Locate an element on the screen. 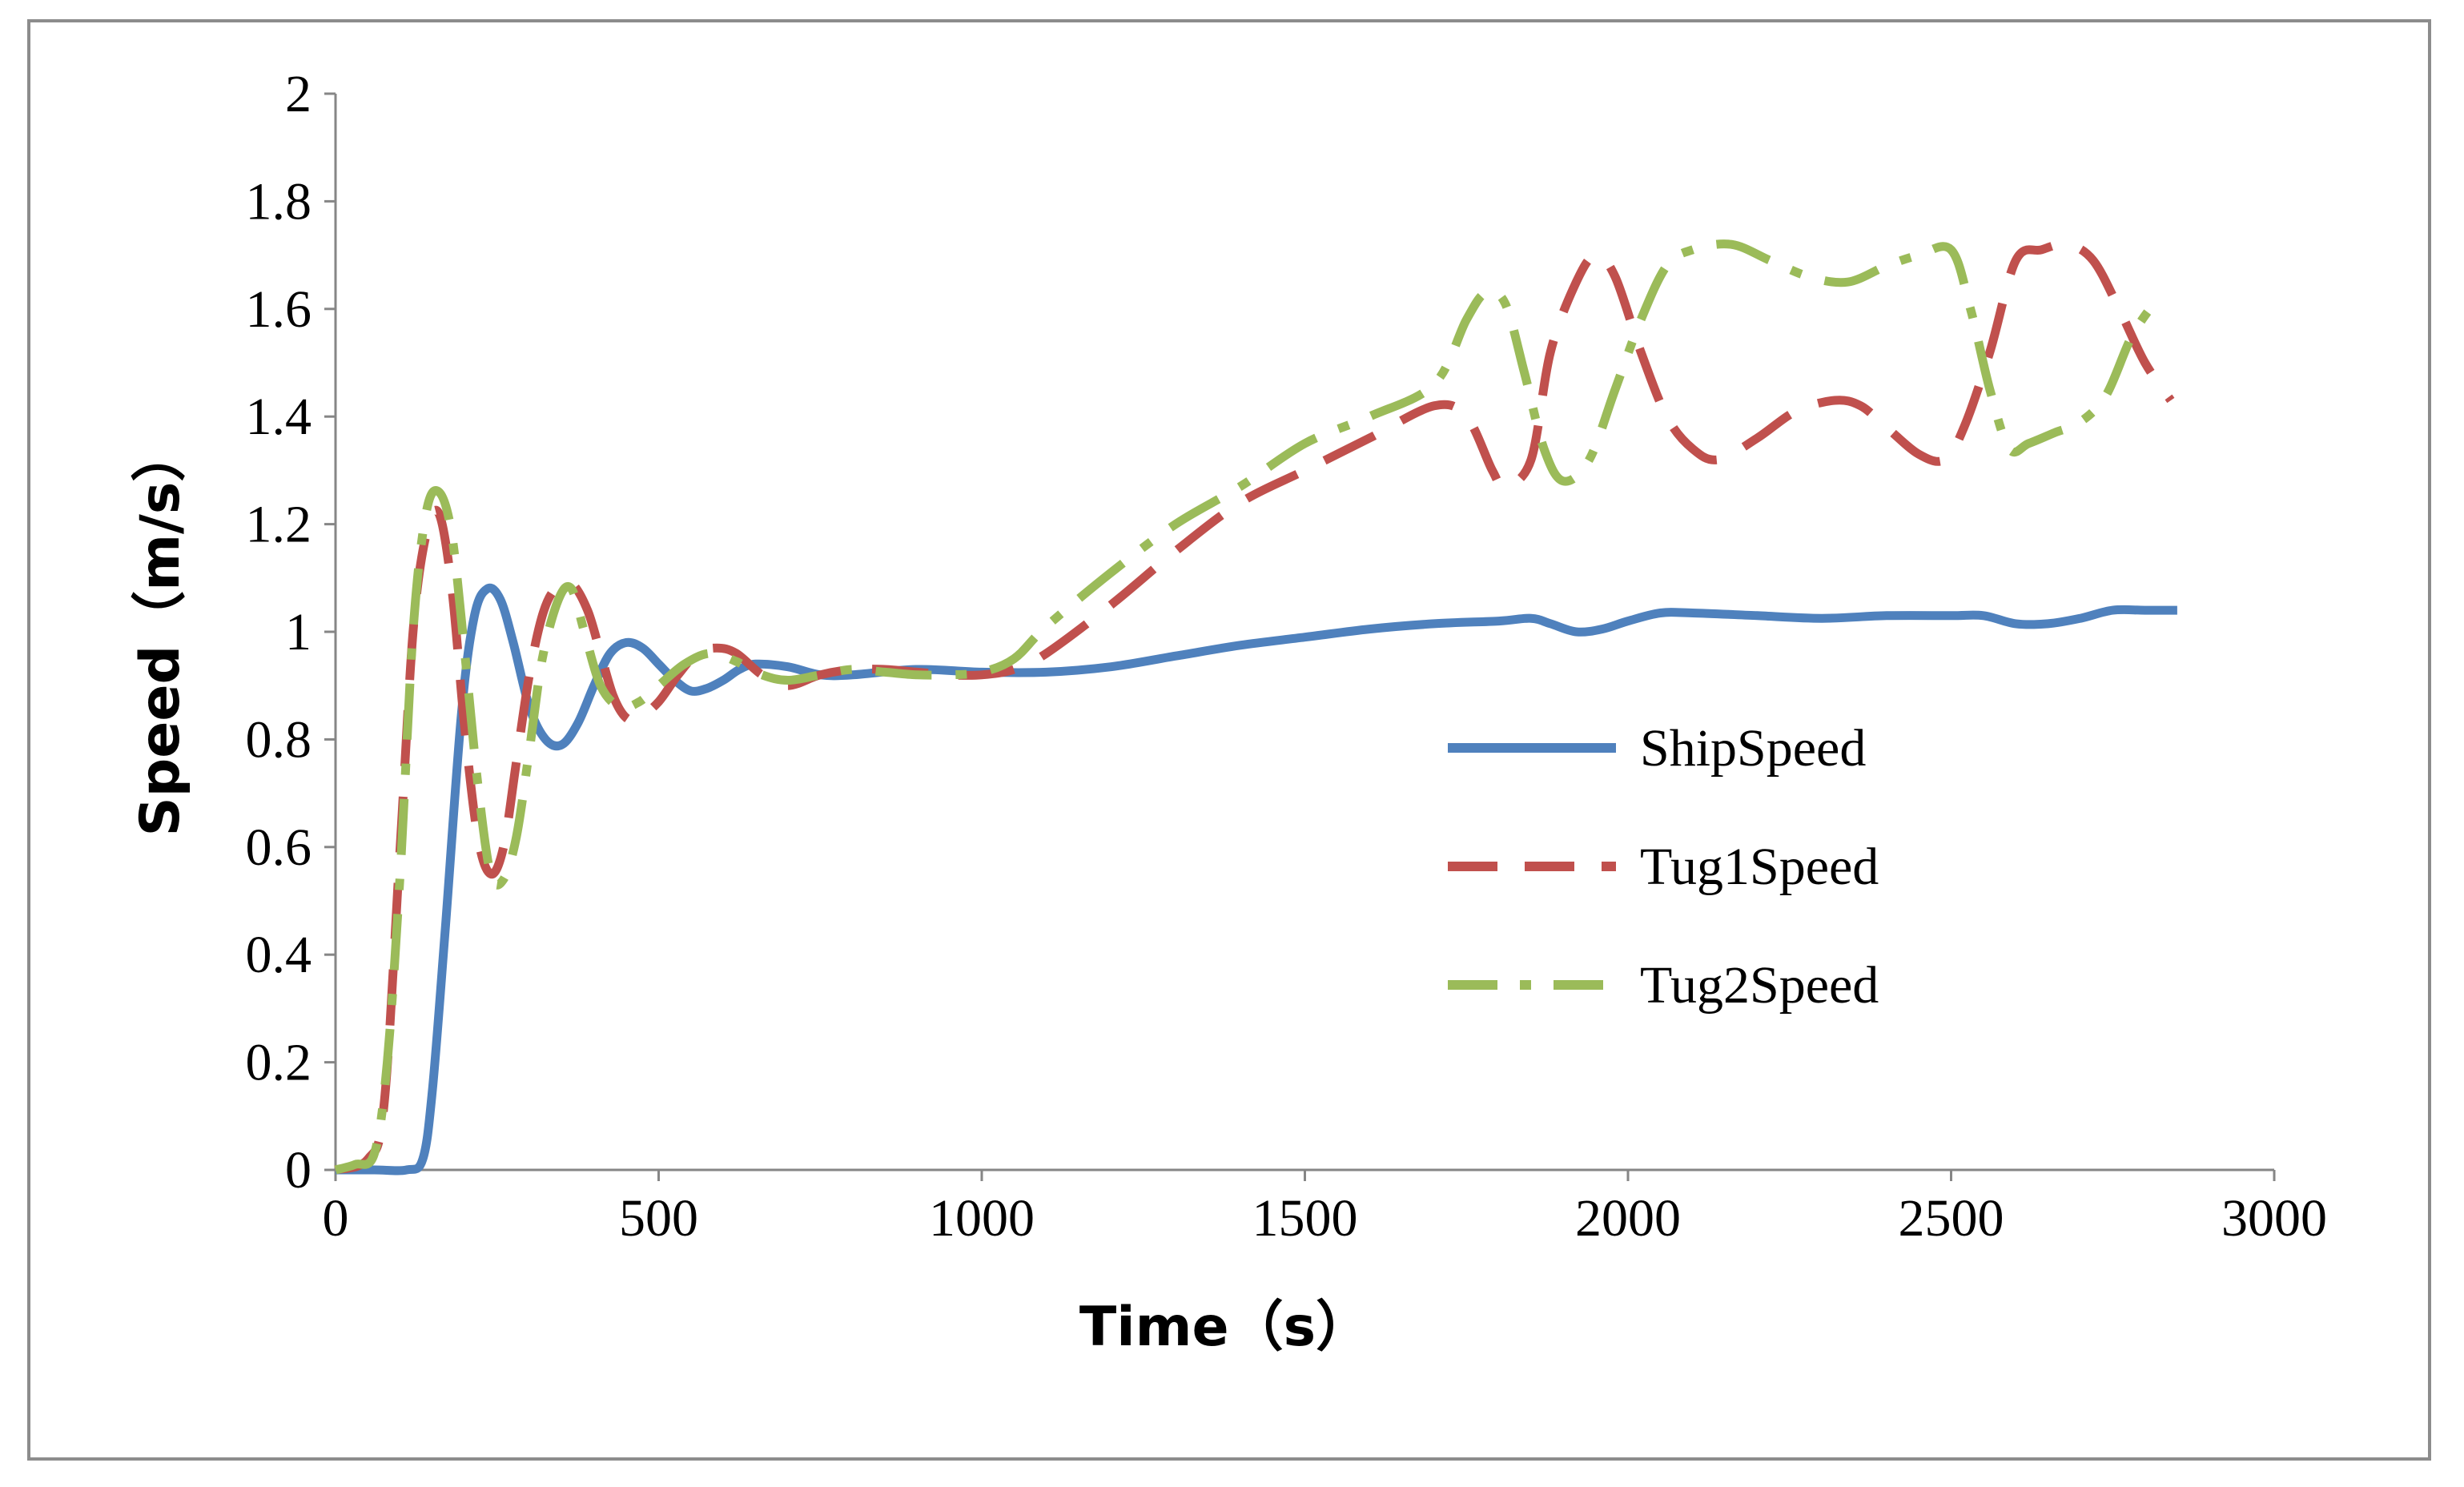  y-tick-label: 0.6 is located at coordinates (279, 848).